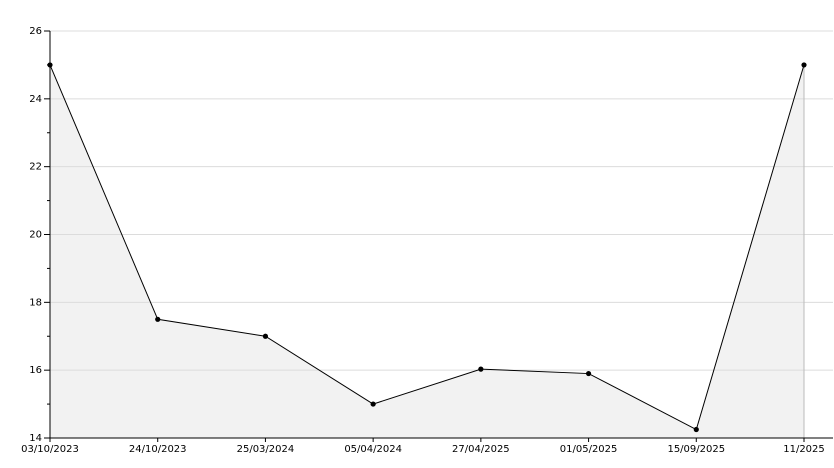  I want to click on y-tick-label: 16, so click(35, 370).